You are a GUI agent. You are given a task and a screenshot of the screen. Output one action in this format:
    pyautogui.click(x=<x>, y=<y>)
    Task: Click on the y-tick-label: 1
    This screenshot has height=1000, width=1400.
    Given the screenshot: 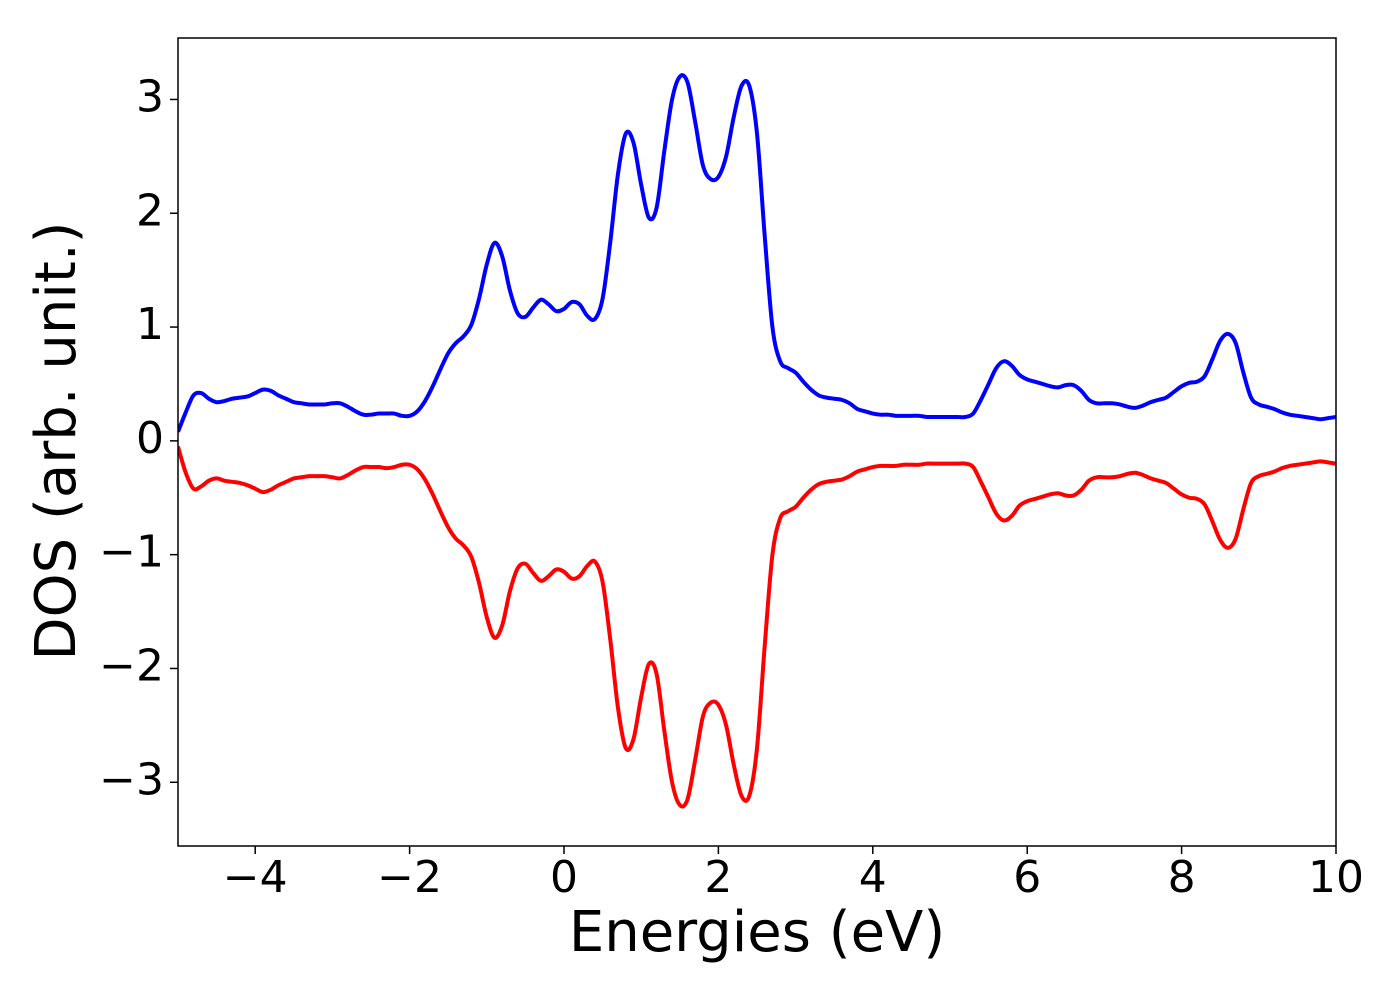 What is the action you would take?
    pyautogui.click(x=150, y=324)
    